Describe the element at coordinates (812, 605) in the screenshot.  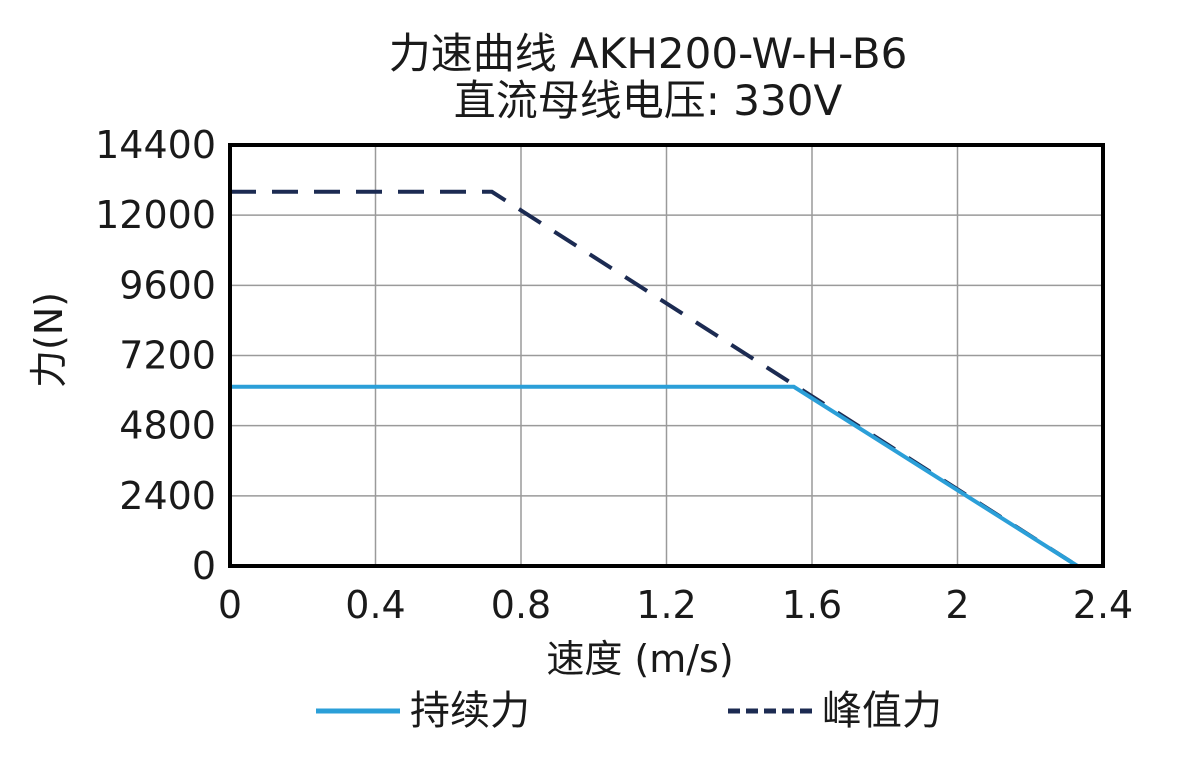
I see `x-tick-label: 1.6` at that location.